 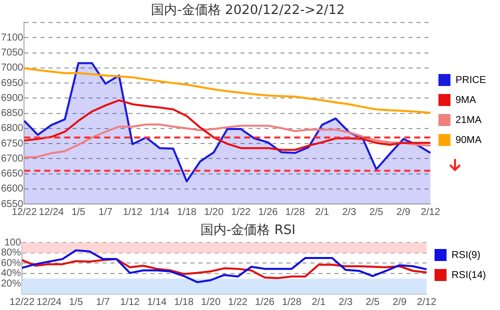 What do you see at coordinates (468, 140) in the screenshot?
I see `legend-label: 90MA` at bounding box center [468, 140].